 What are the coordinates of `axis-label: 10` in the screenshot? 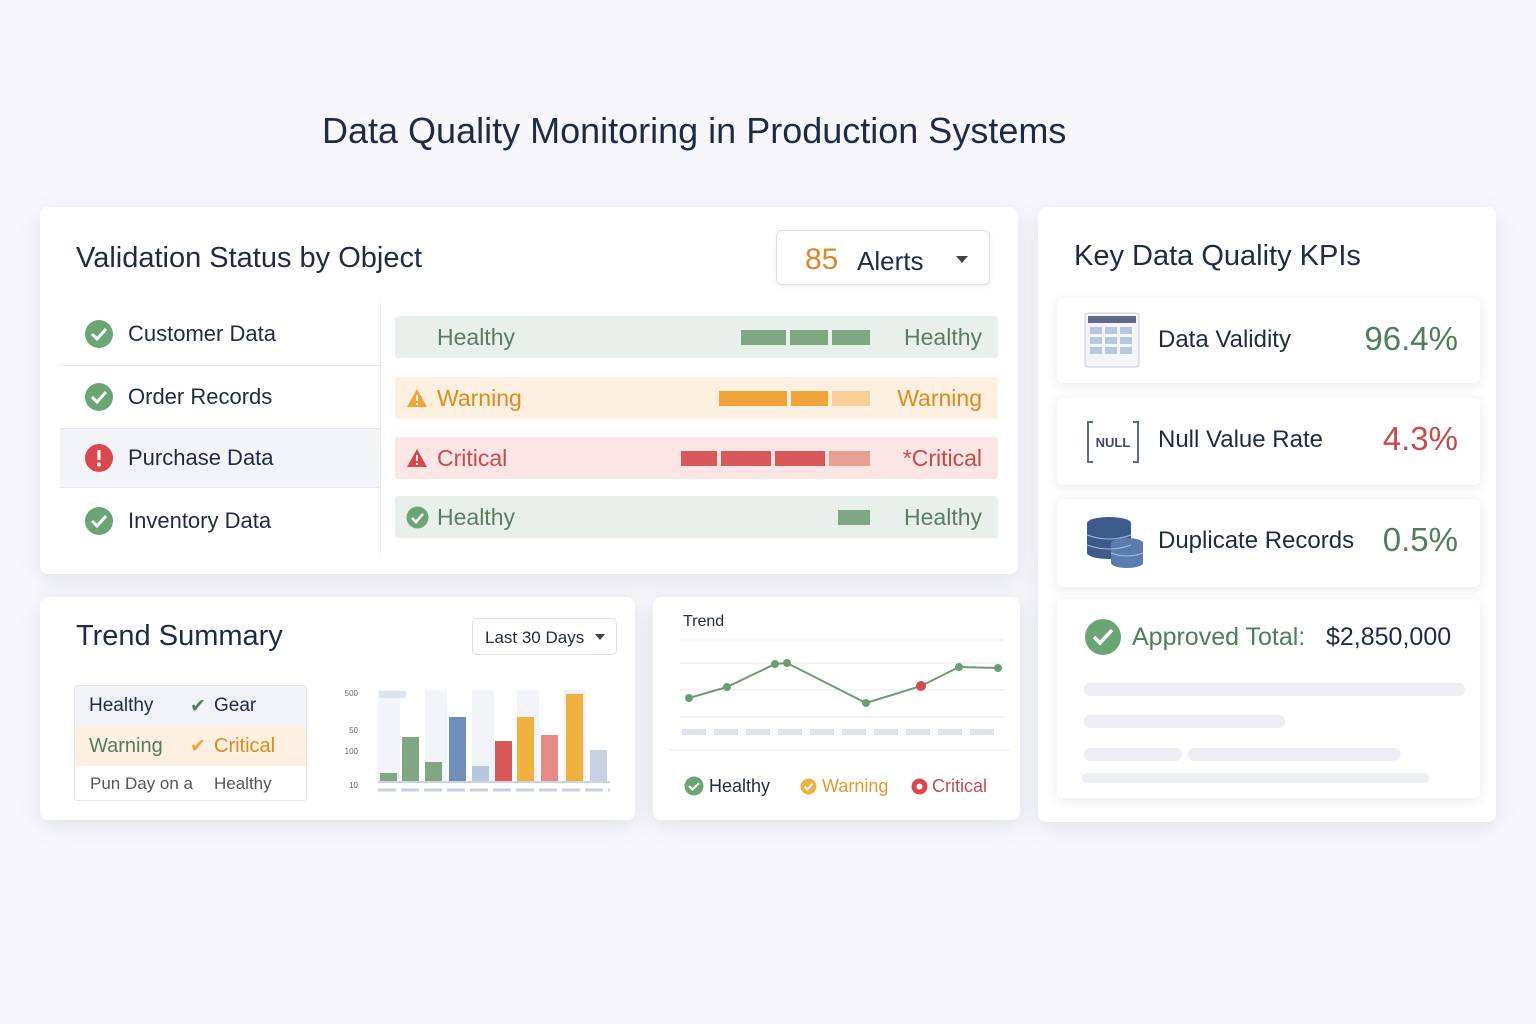 It's located at (353, 785).